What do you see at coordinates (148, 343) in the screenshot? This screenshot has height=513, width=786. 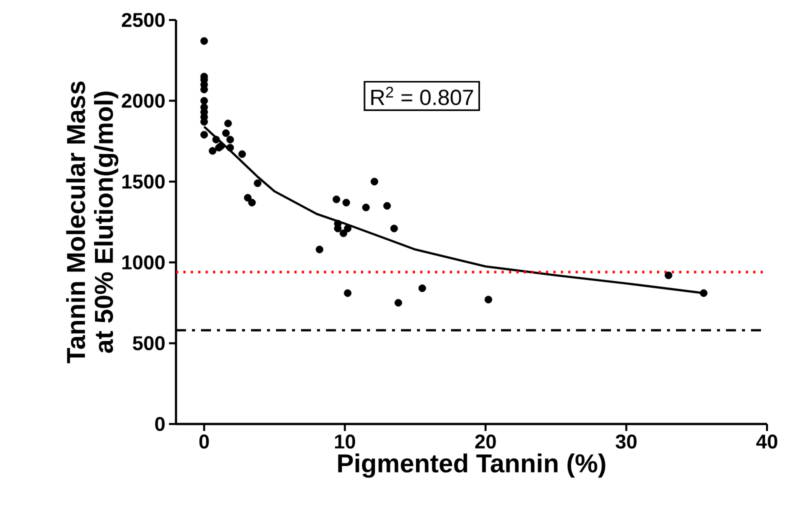 I see `y-tick-label: 500` at bounding box center [148, 343].